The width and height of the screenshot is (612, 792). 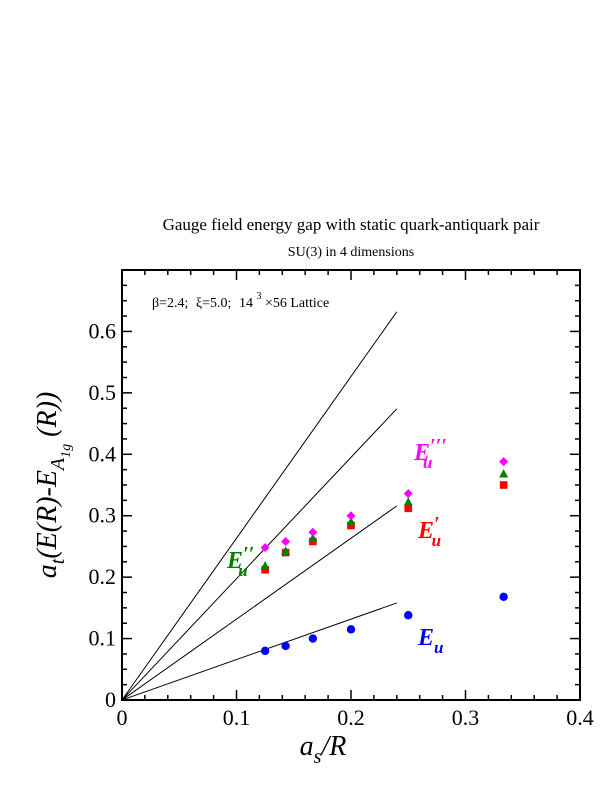 What do you see at coordinates (103, 638) in the screenshot?
I see `y-tick-label: 0.1` at bounding box center [103, 638].